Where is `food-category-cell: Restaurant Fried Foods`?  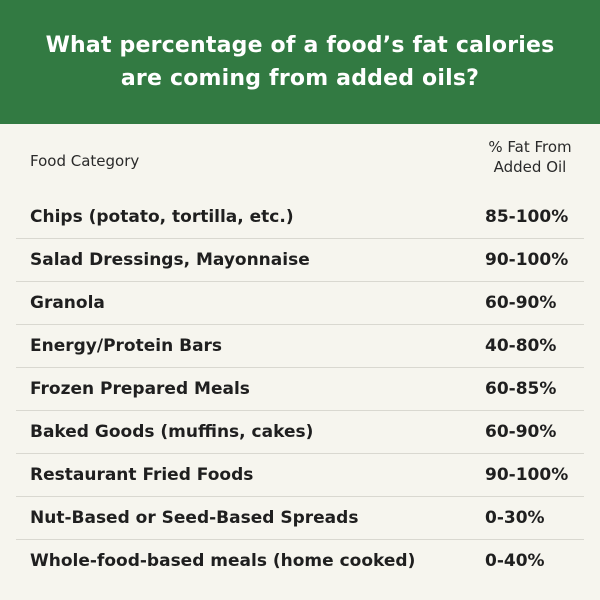 food-category-cell: Restaurant Fried Foods is located at coordinates (142, 475).